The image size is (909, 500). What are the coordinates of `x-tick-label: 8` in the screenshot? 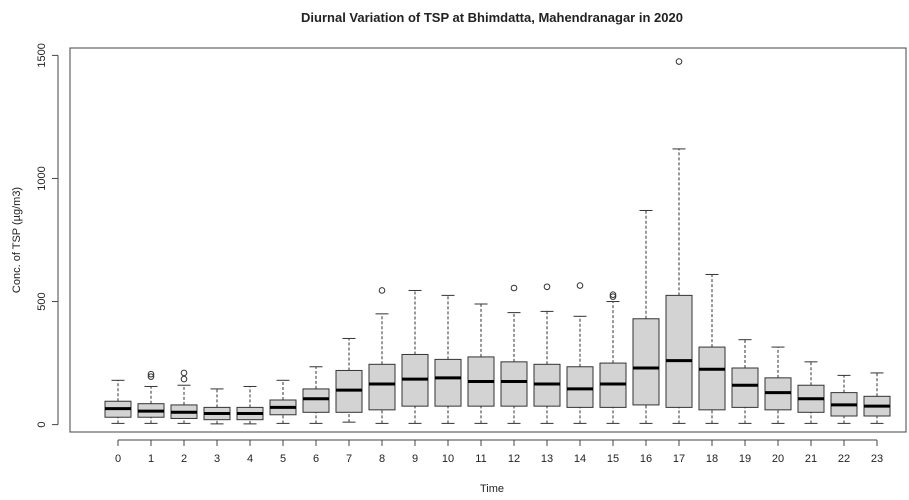 It's located at (382, 459).